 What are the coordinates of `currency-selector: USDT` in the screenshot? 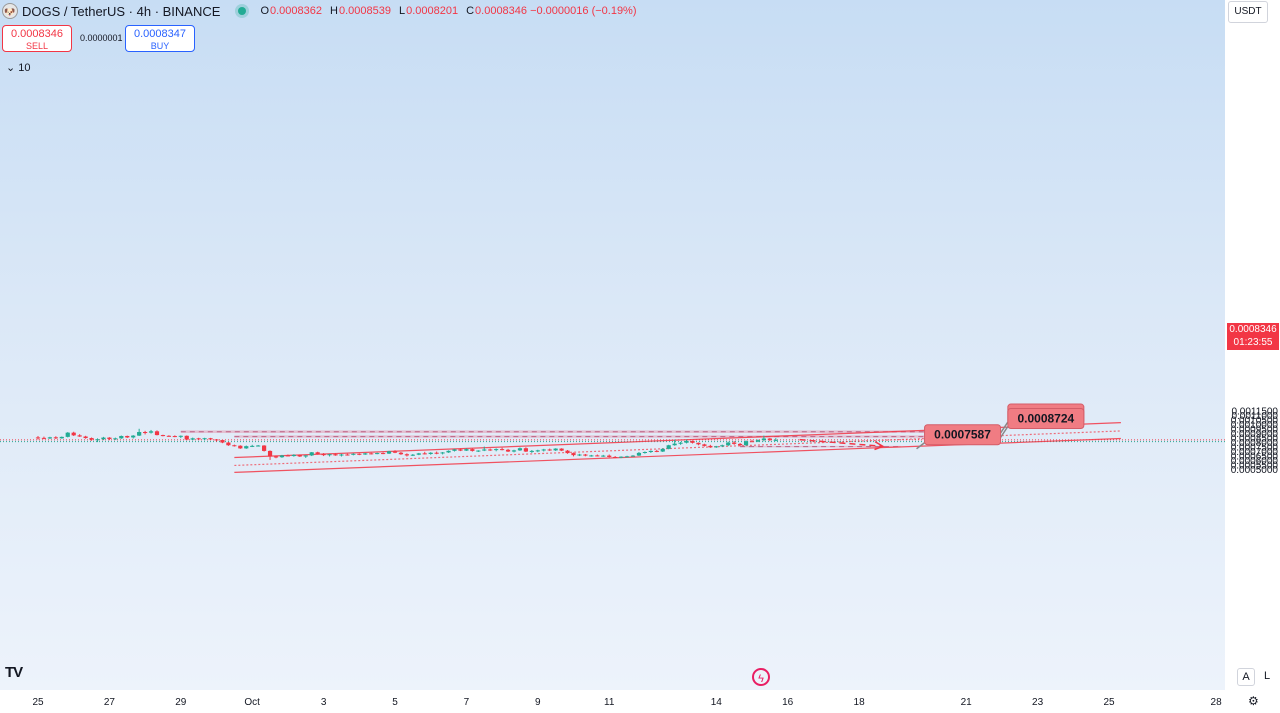 It's located at (1248, 12).